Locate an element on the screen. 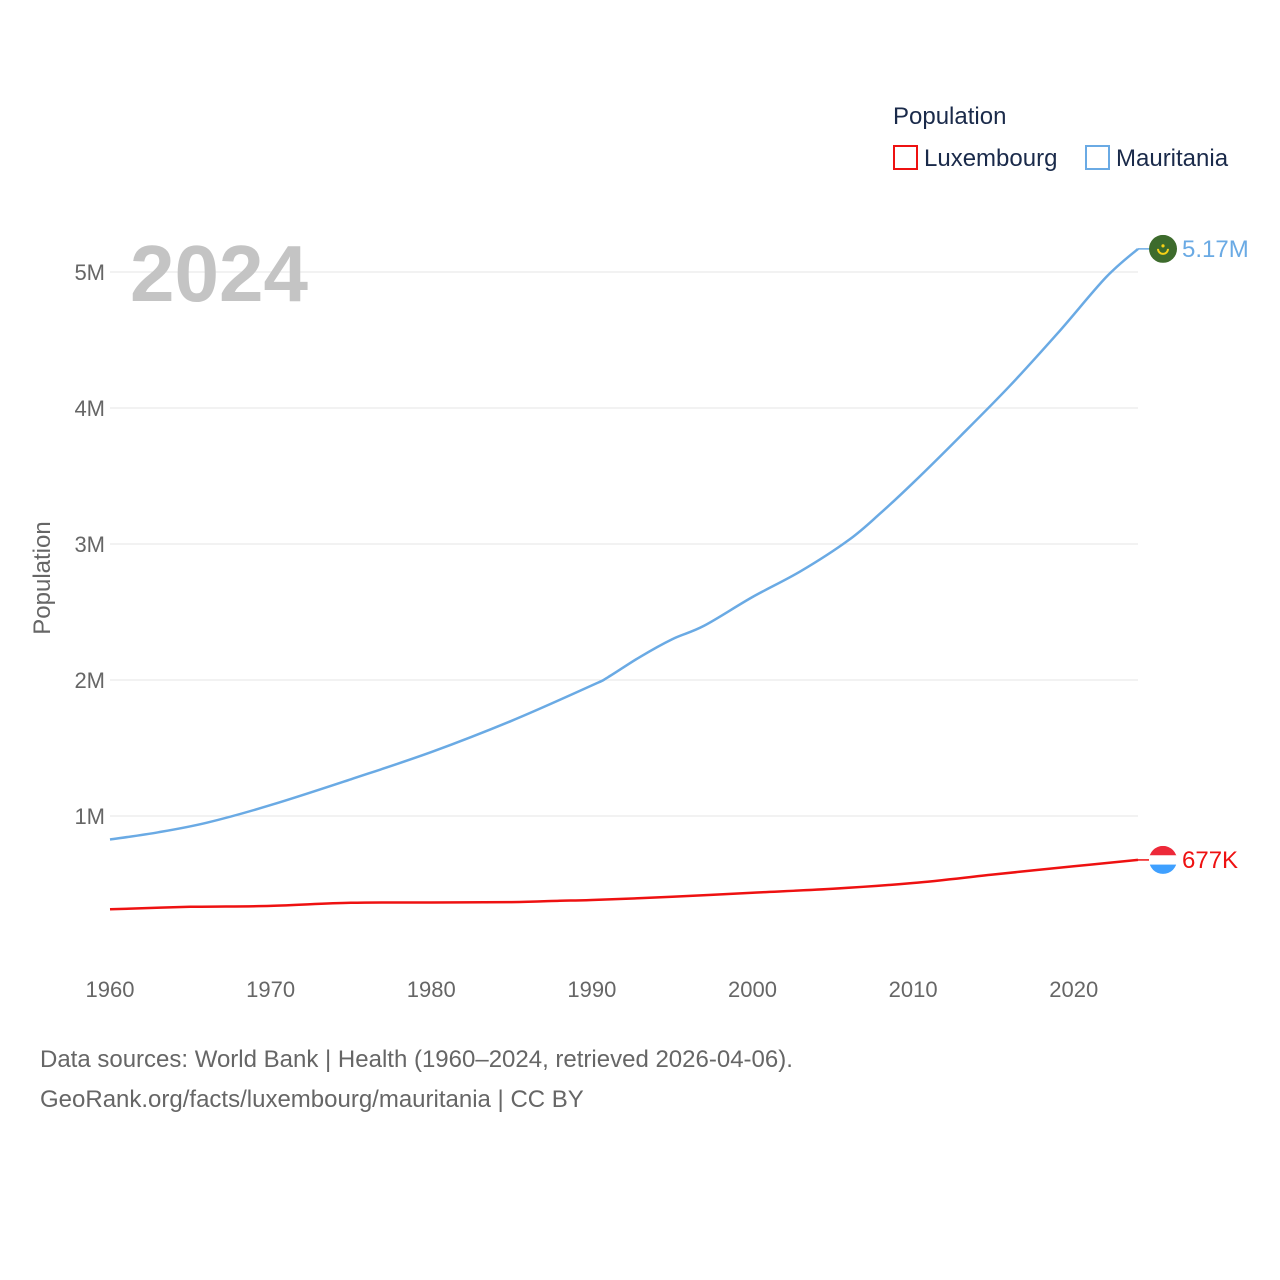 Image resolution: width=1280 pixels, height=1280 pixels. x-tick-label: 1960 is located at coordinates (110, 989).